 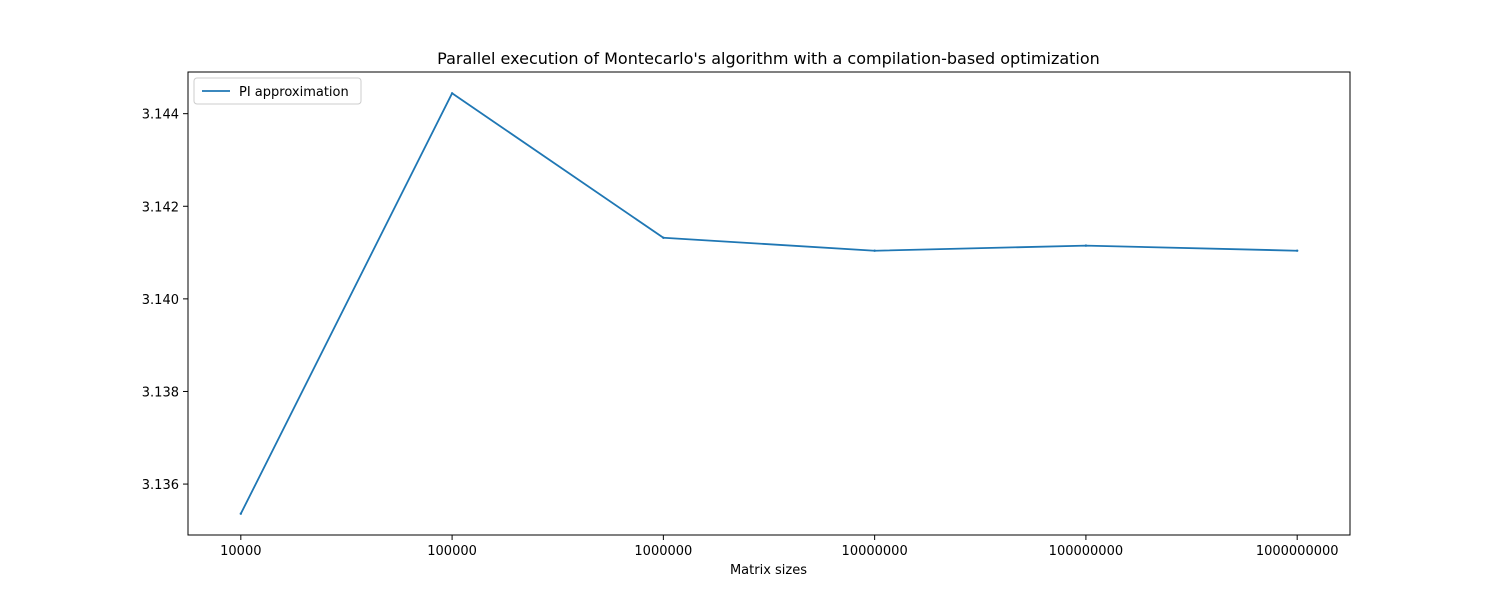 What do you see at coordinates (160, 300) in the screenshot?
I see `y-tick-label: 3.140` at bounding box center [160, 300].